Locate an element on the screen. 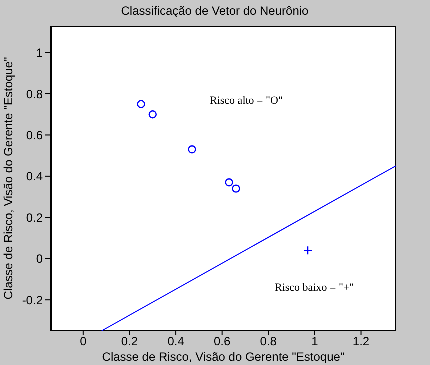 Image resolution: width=430 pixels, height=365 pixels. y-tick-label: 0.6 is located at coordinates (35, 135).